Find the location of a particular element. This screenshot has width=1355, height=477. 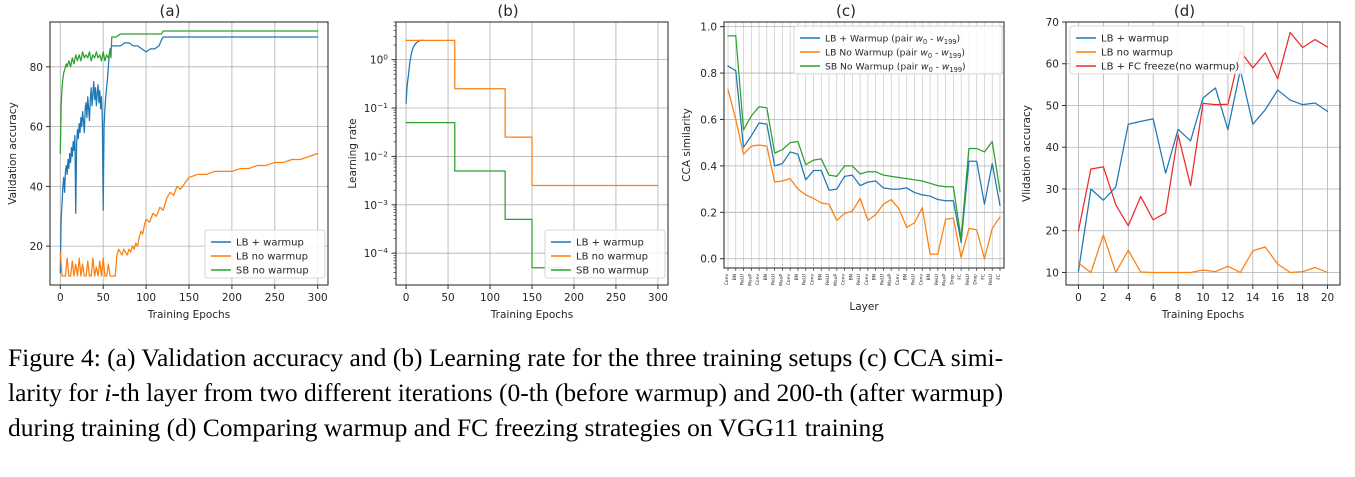

tick-label-x: 16 is located at coordinates (1278, 298).